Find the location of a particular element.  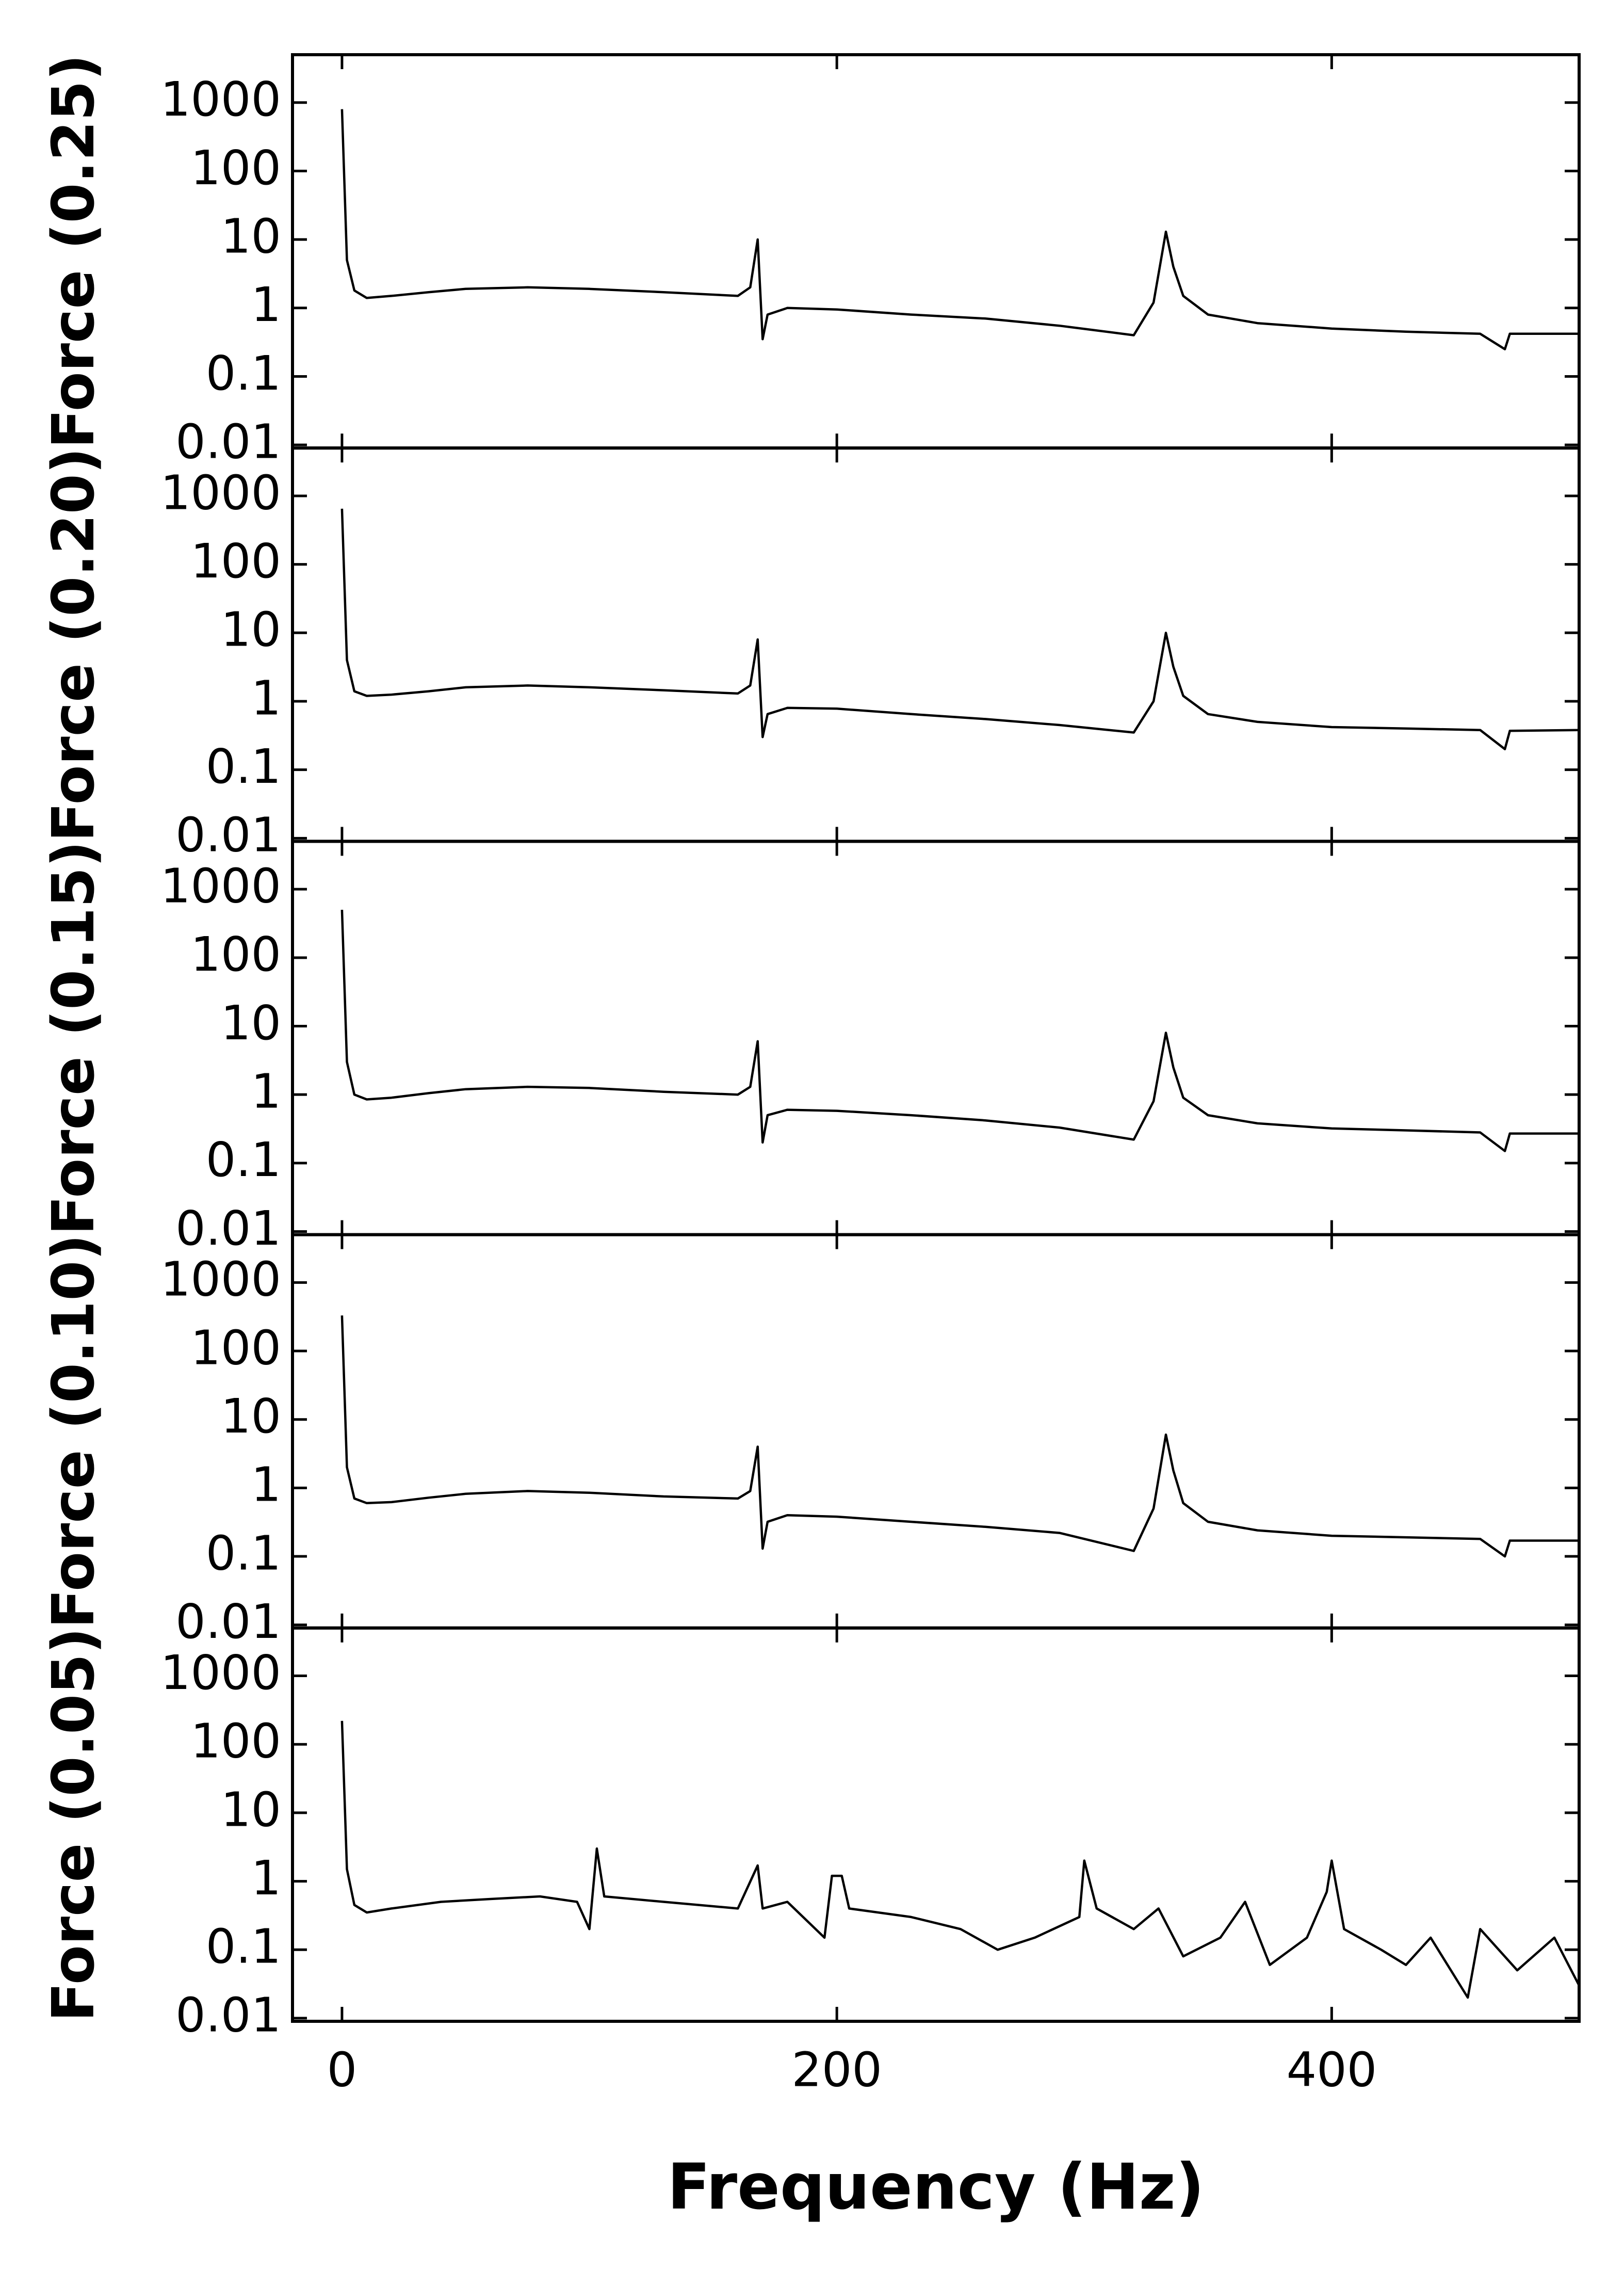

y-axis-label: Force (0.20) is located at coordinates (73, 644).